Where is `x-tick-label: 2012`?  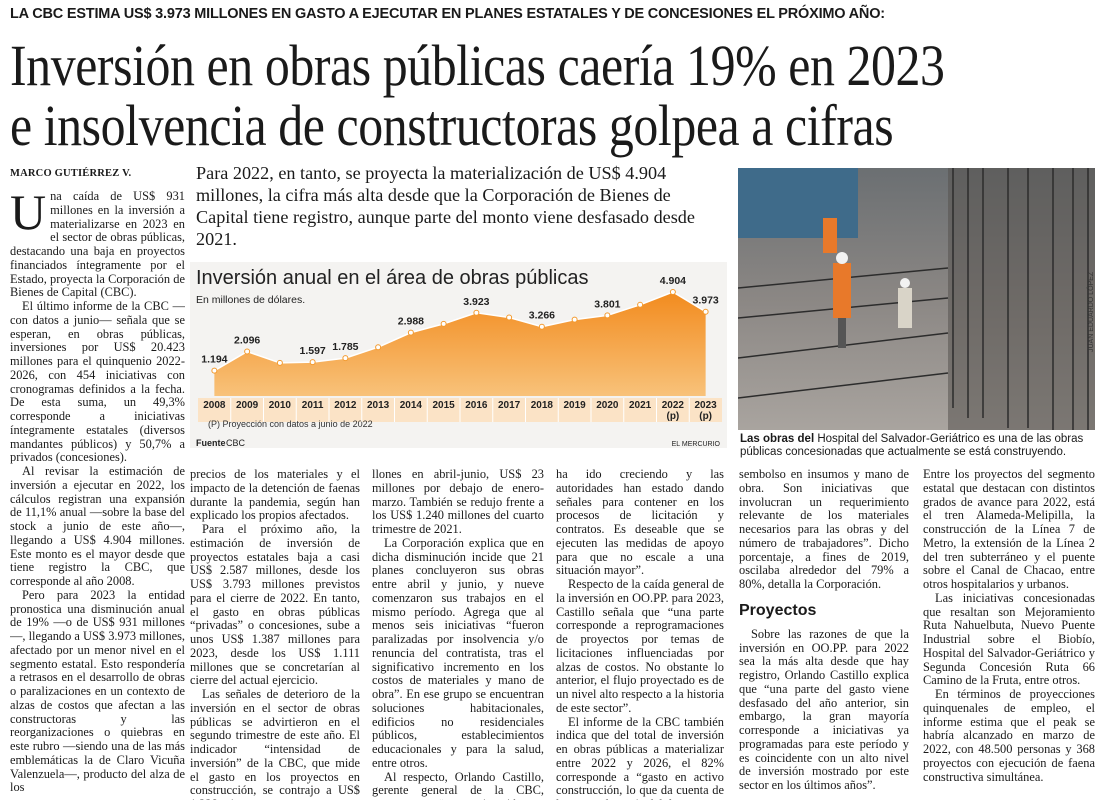
x-tick-label: 2012 is located at coordinates (345, 405).